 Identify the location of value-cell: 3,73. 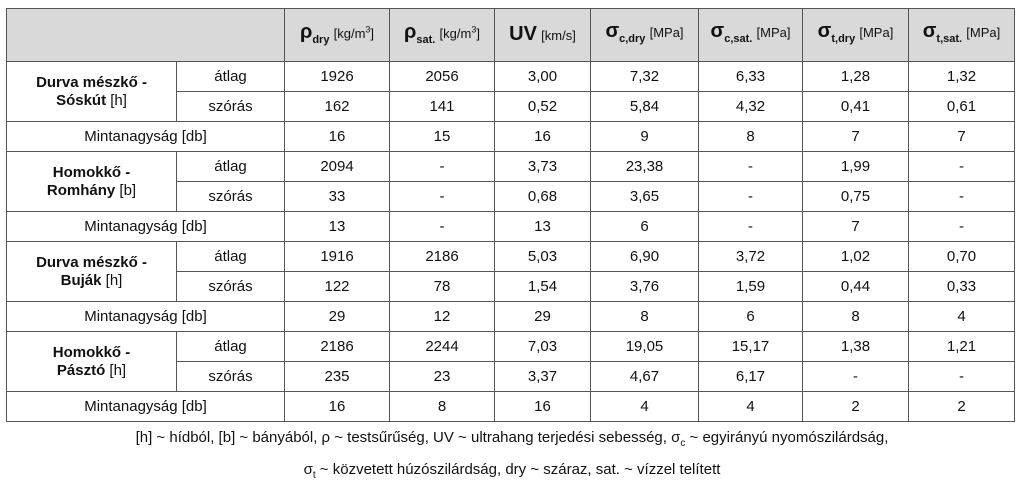
(542, 166).